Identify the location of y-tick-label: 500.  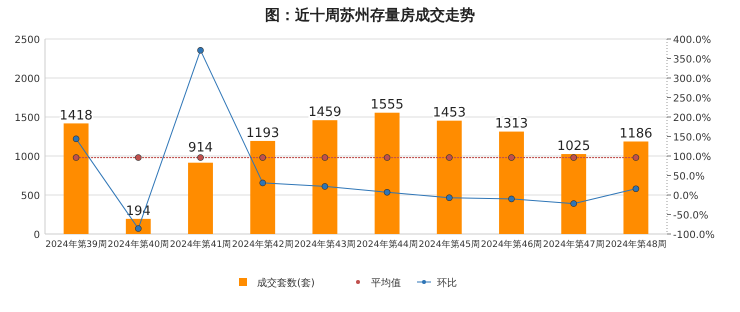
(30, 196).